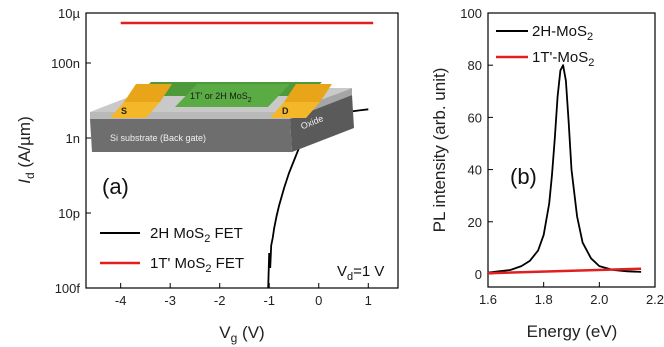 The image size is (664, 347). What do you see at coordinates (545, 46) in the screenshot?
I see `legend-b: 2H-MoS2 1T'-MoS2` at bounding box center [545, 46].